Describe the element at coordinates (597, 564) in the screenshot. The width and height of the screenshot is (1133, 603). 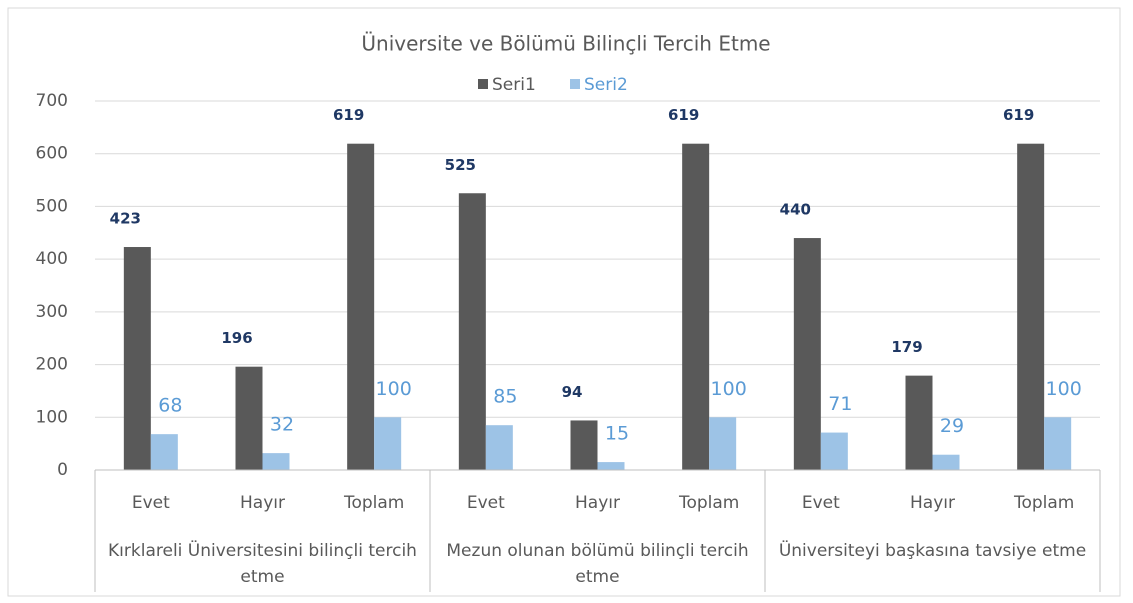
I see `group-label: Mezun olunan bölümü bilinçli tercih etme` at that location.